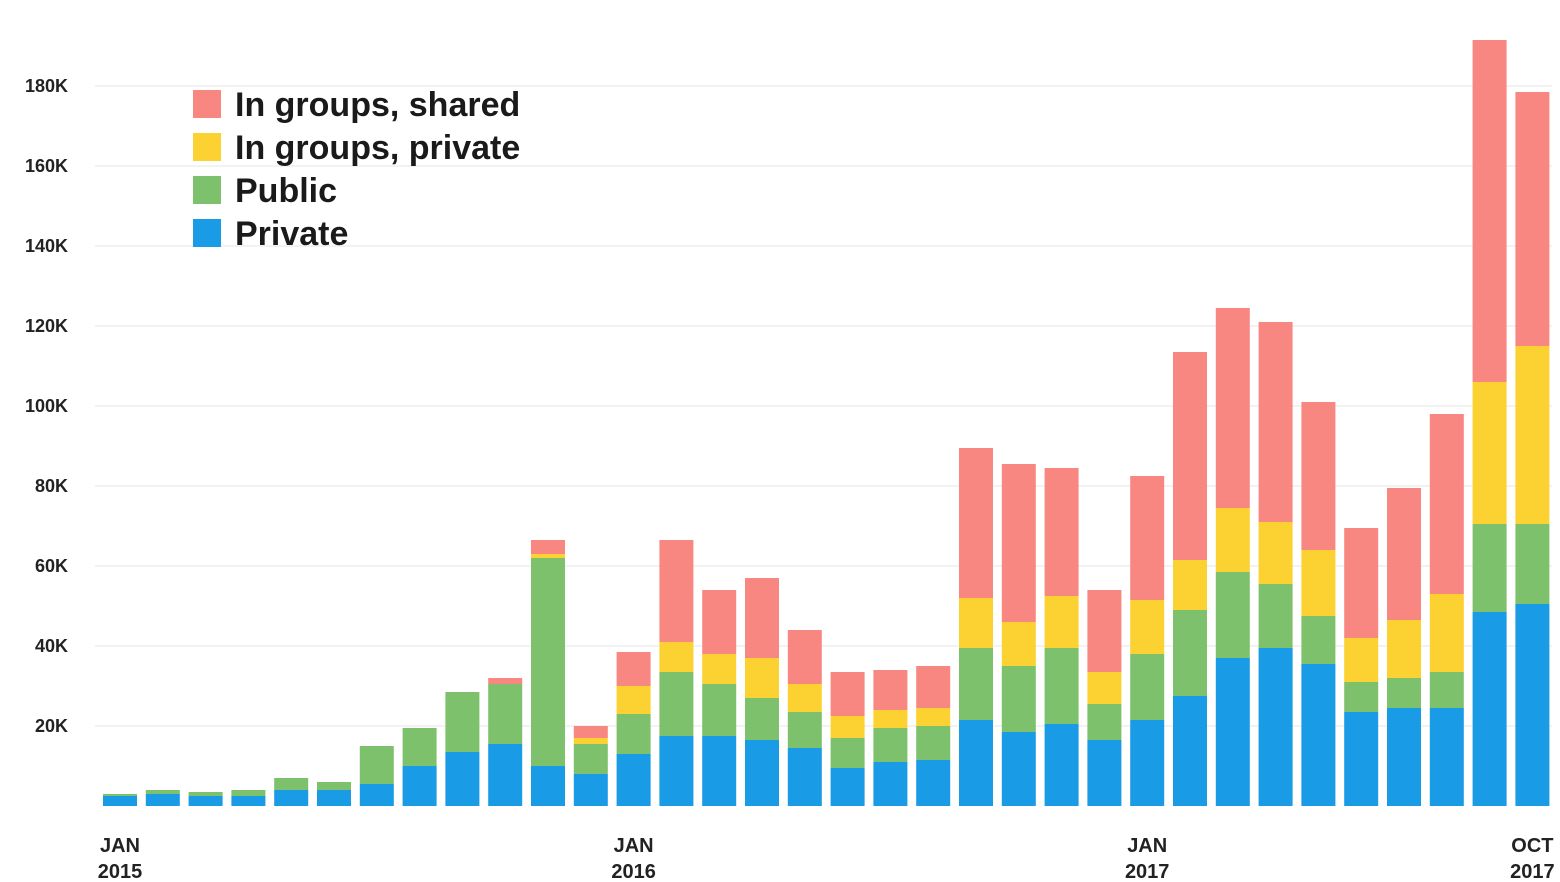 This screenshot has width=1560, height=882. What do you see at coordinates (291, 234) in the screenshot?
I see `legend-label-private: Private` at bounding box center [291, 234].